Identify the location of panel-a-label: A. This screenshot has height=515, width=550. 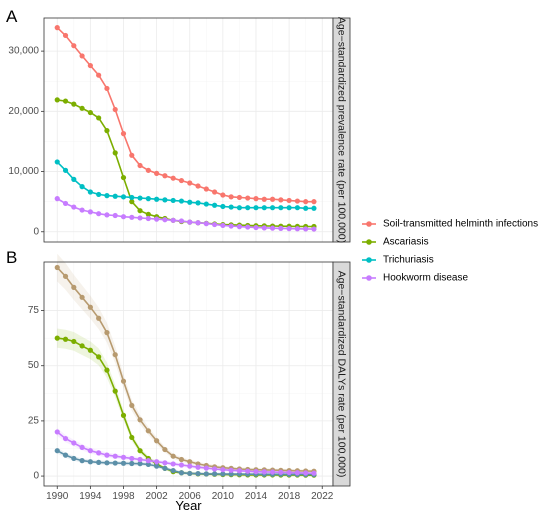
(12, 16).